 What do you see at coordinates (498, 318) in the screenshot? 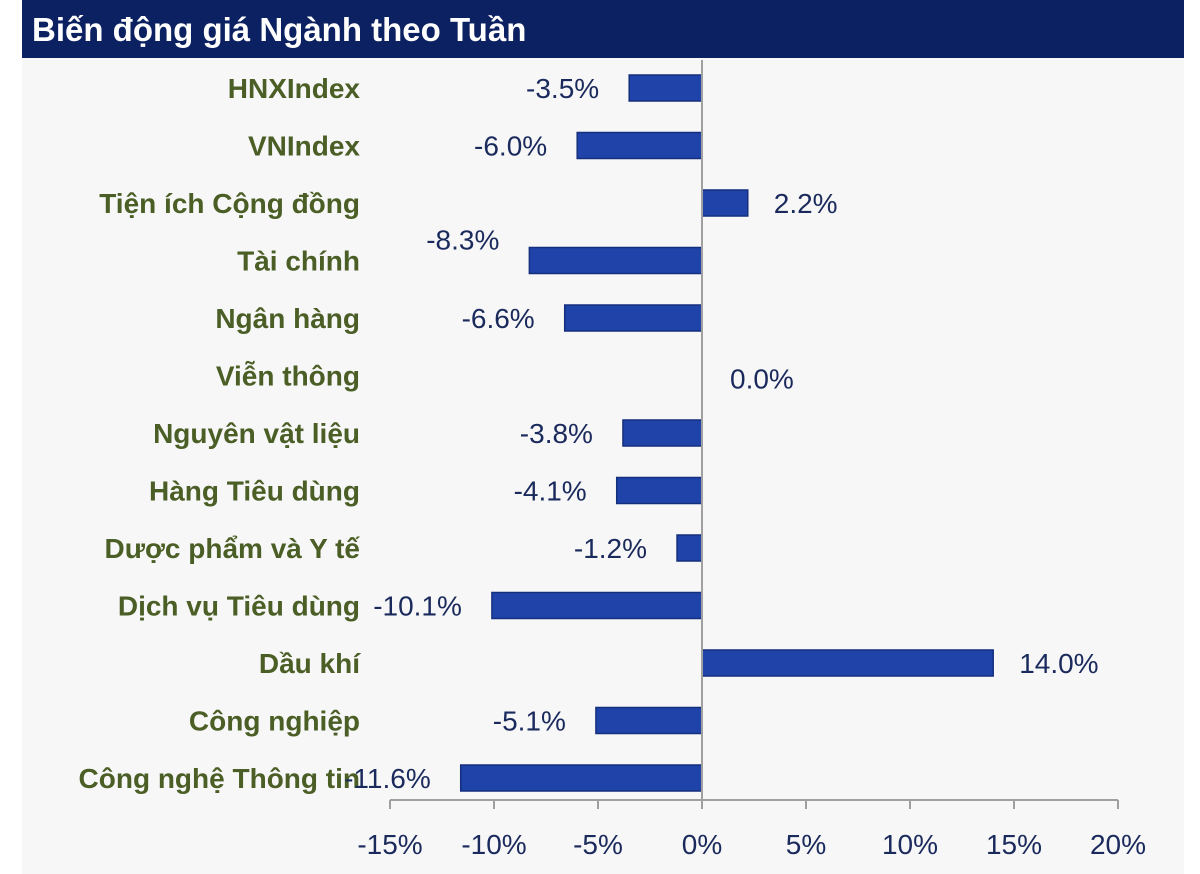
I see `value-label: -6.6%` at bounding box center [498, 318].